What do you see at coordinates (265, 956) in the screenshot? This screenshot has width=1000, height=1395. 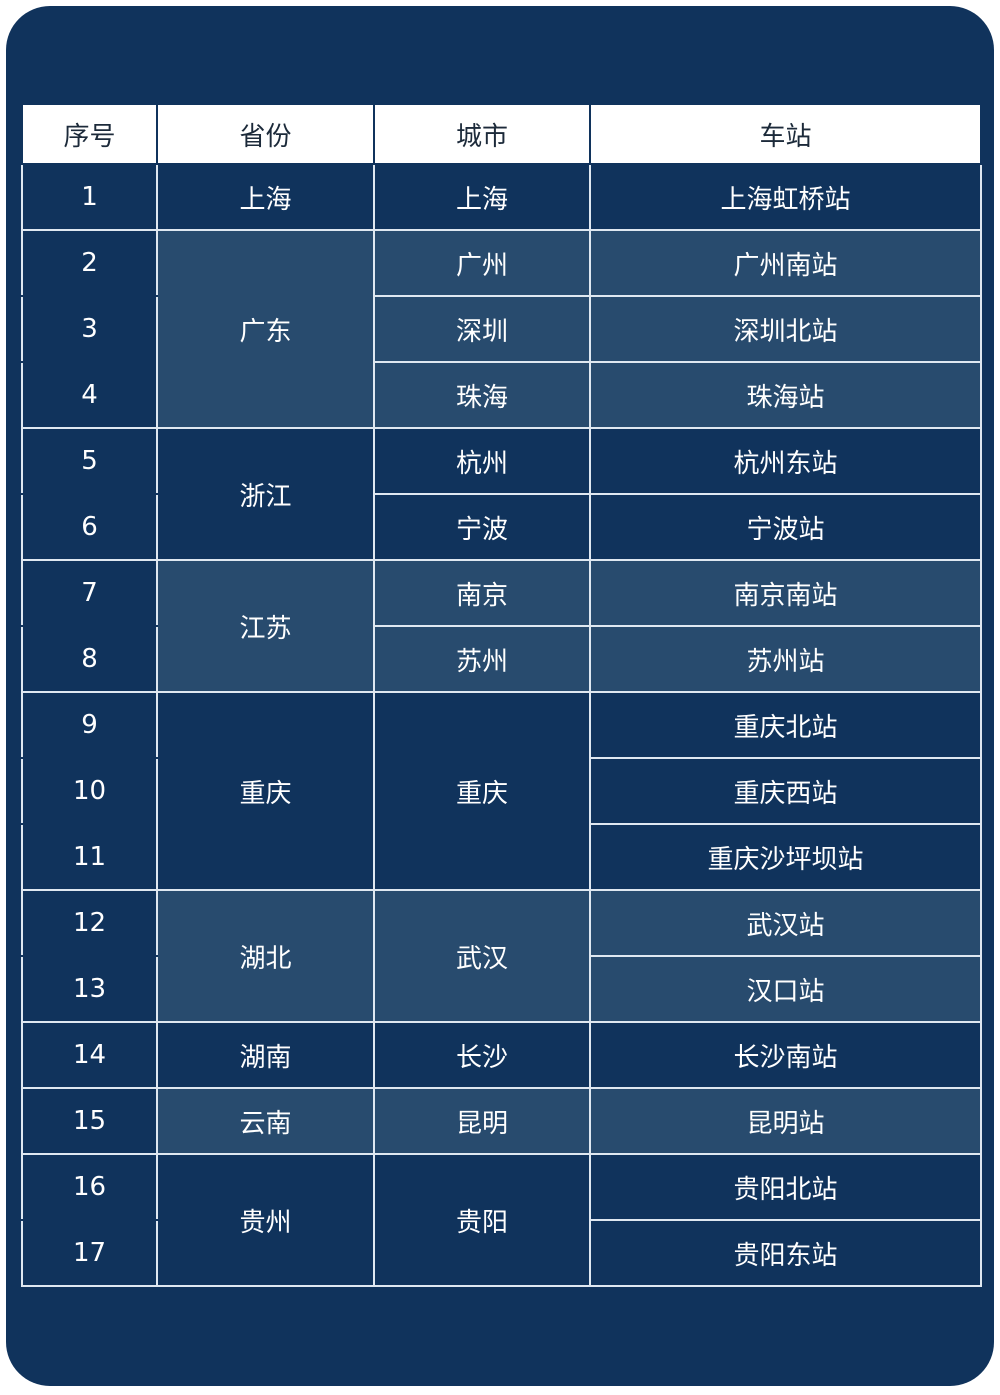 I see `province-cell: 湖北` at bounding box center [265, 956].